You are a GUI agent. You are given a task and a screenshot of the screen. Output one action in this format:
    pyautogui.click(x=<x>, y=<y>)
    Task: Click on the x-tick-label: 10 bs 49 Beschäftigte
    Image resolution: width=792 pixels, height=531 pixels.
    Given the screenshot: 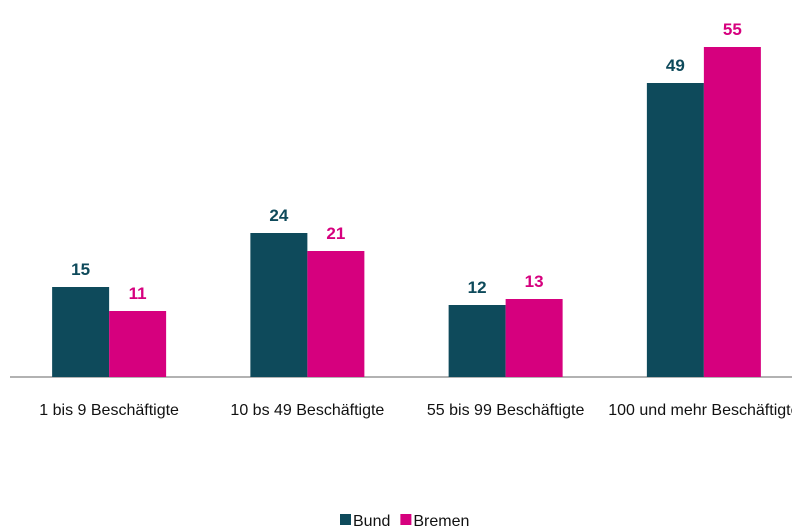 What is the action you would take?
    pyautogui.click(x=307, y=410)
    